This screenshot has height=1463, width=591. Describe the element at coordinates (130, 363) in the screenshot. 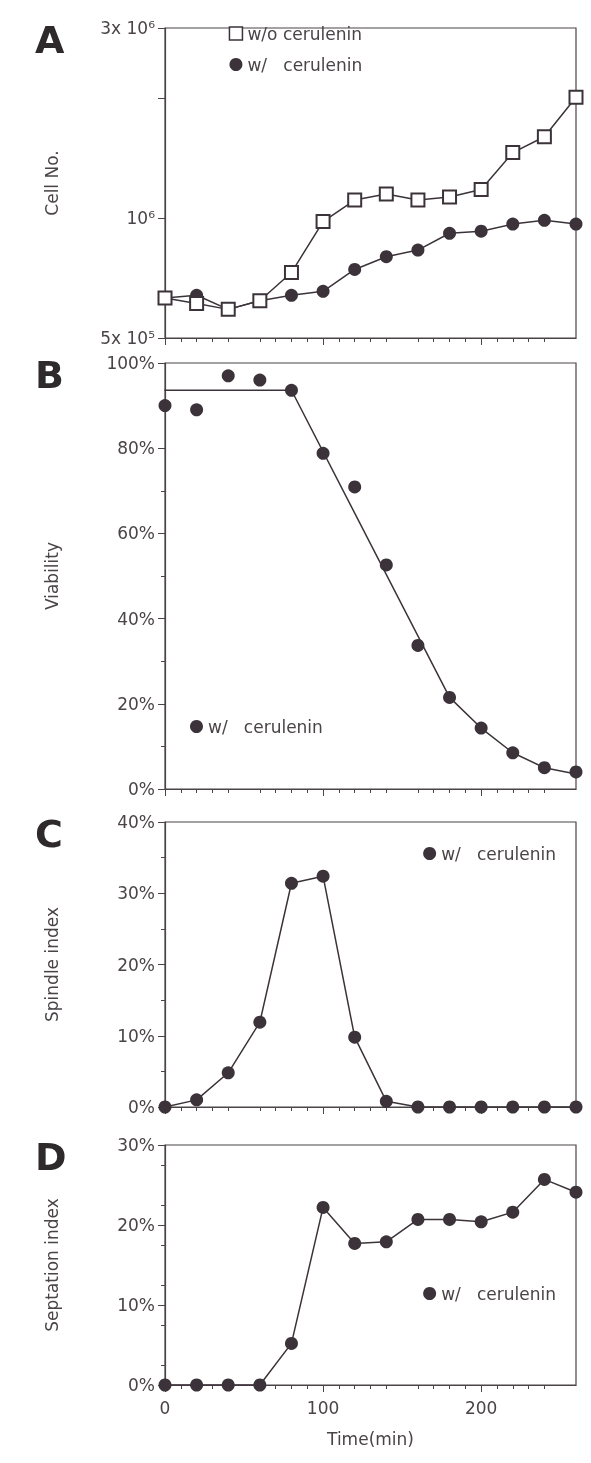

I see `y-tick-label: 100%` at that location.